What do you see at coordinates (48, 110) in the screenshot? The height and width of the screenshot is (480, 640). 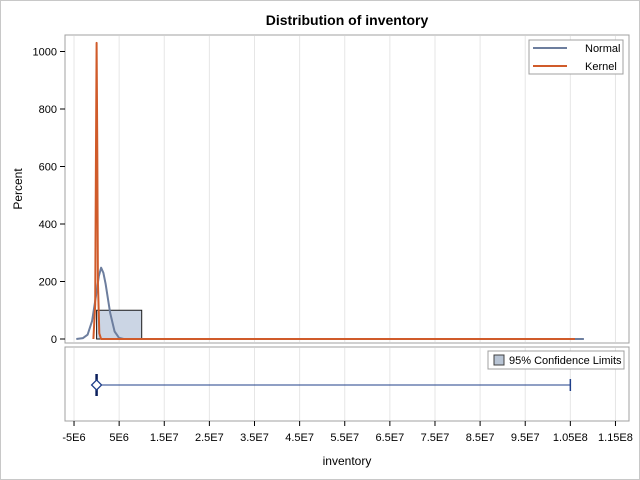 I see `y-tick-label: 800` at bounding box center [48, 110].